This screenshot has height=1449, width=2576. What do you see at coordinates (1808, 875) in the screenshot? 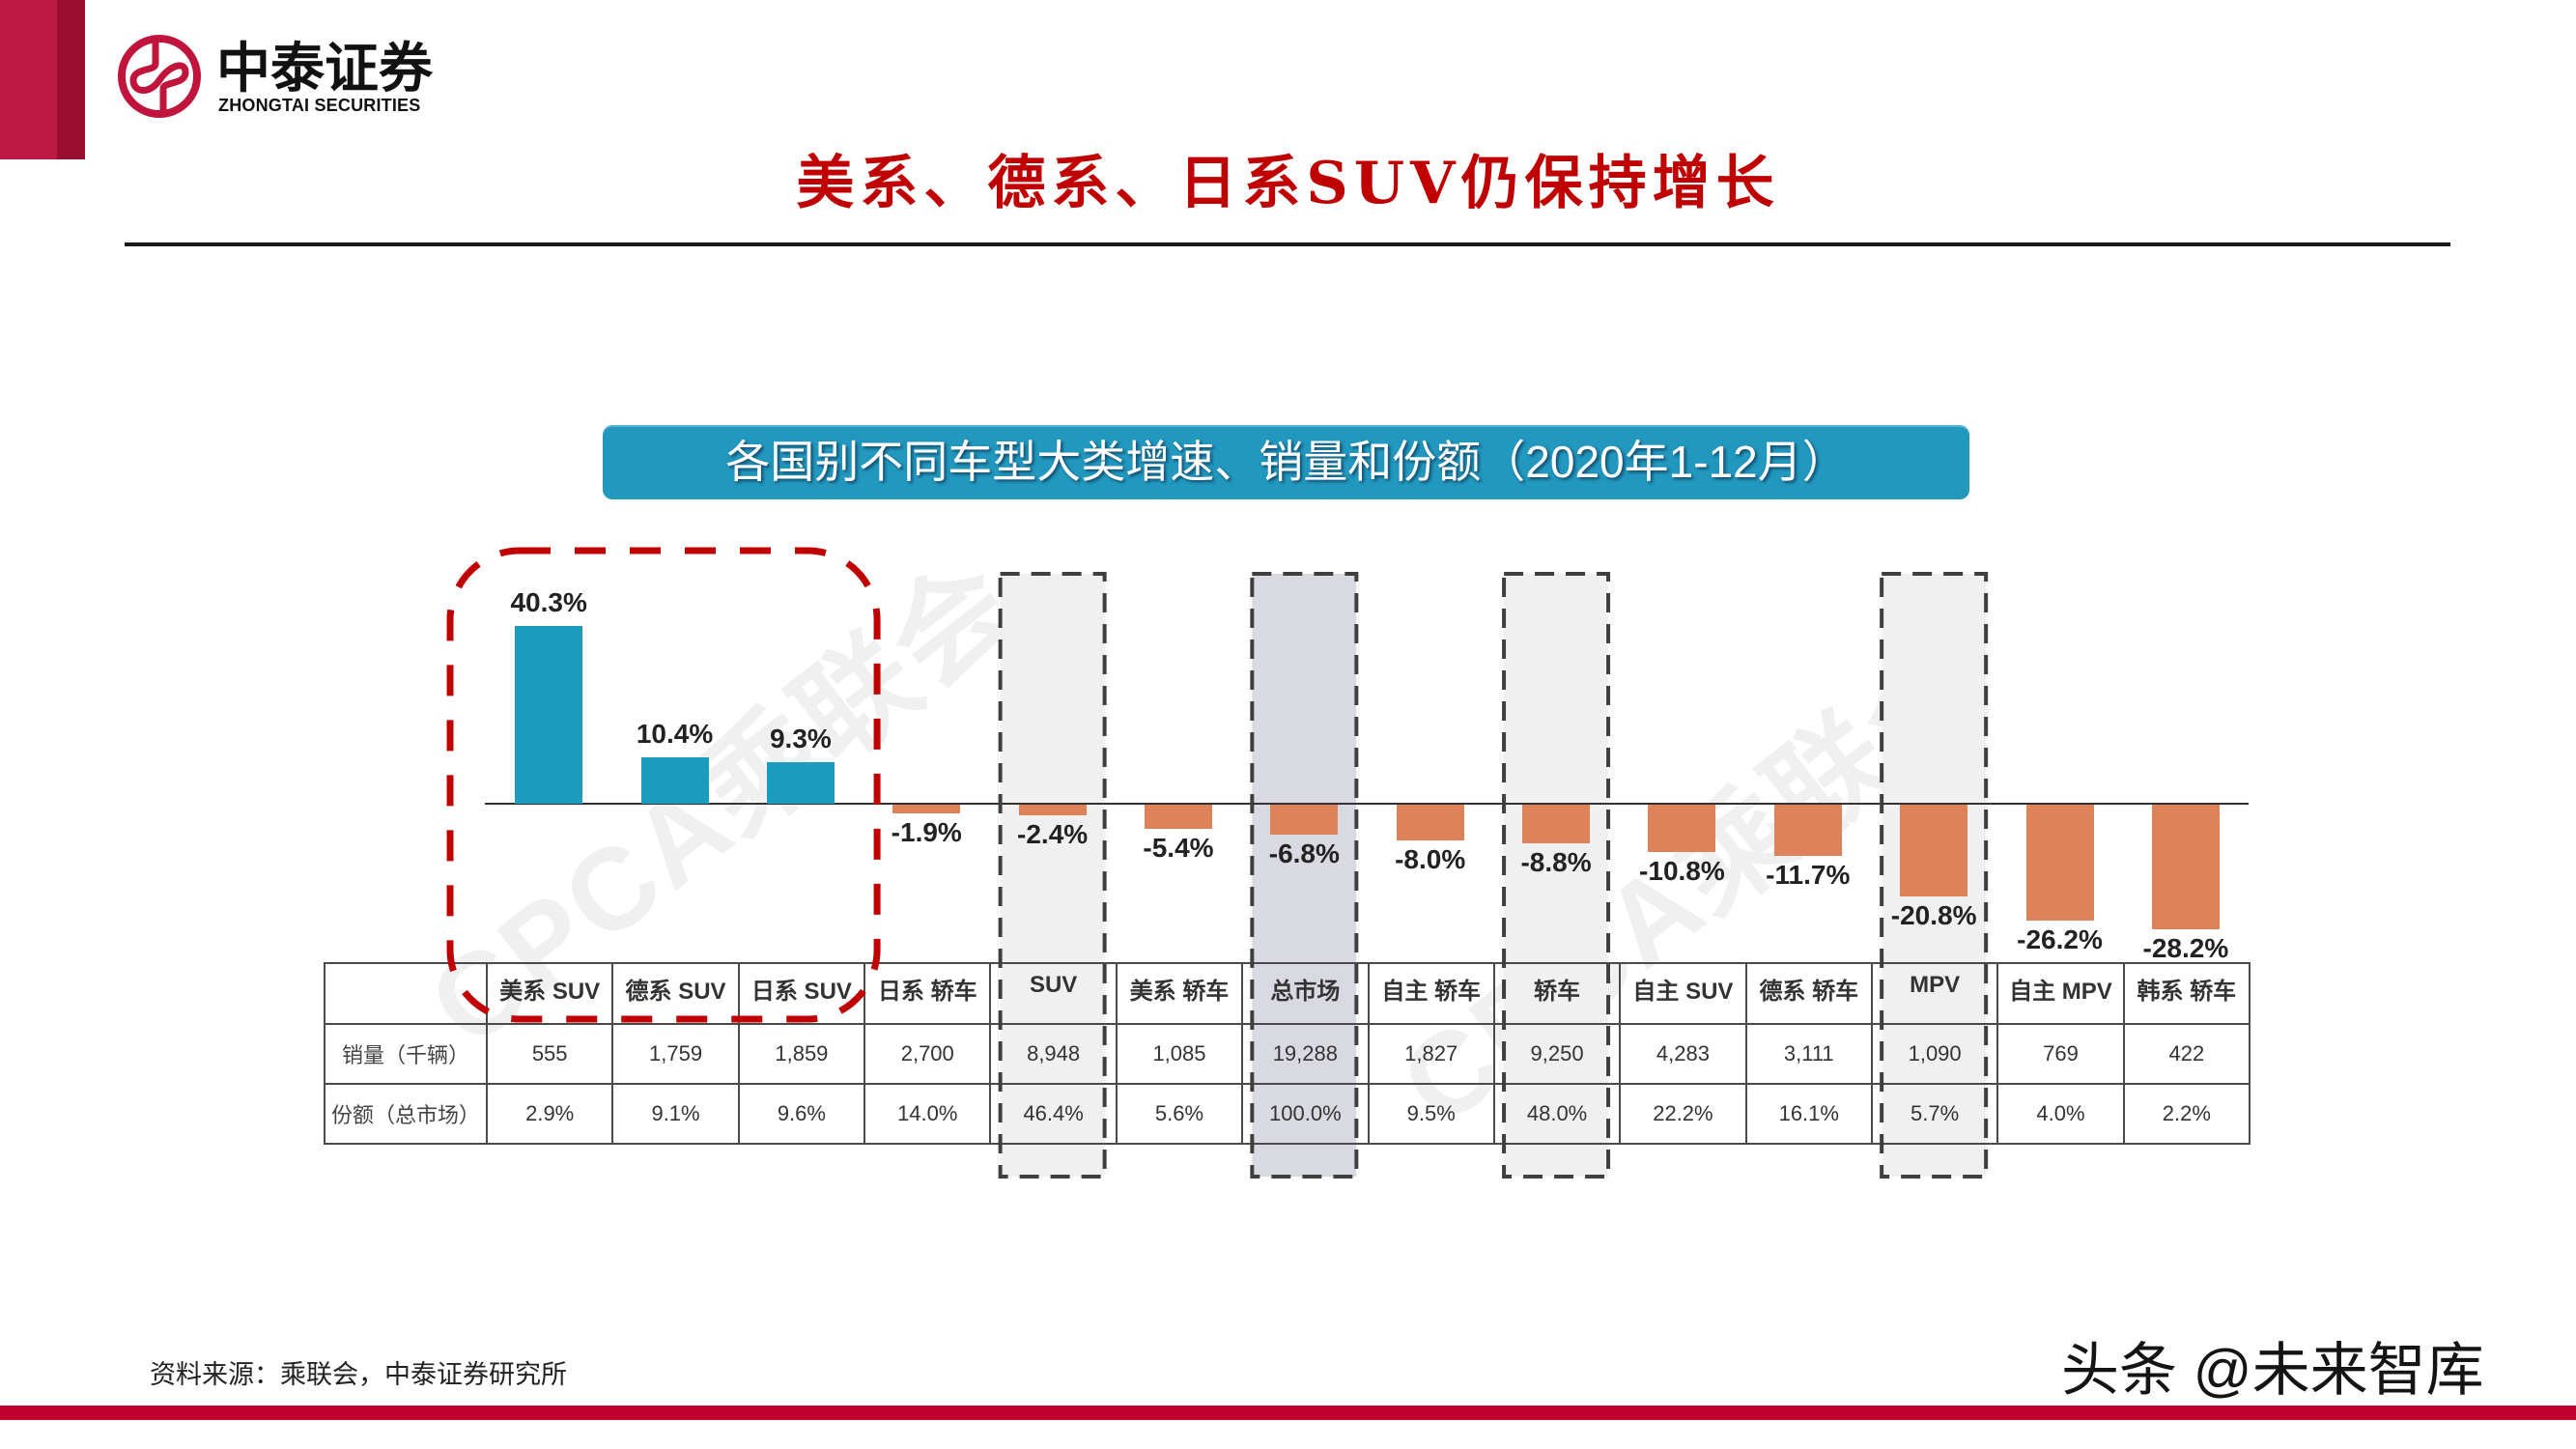
I see `bar-value-label: -11.7%` at bounding box center [1808, 875].